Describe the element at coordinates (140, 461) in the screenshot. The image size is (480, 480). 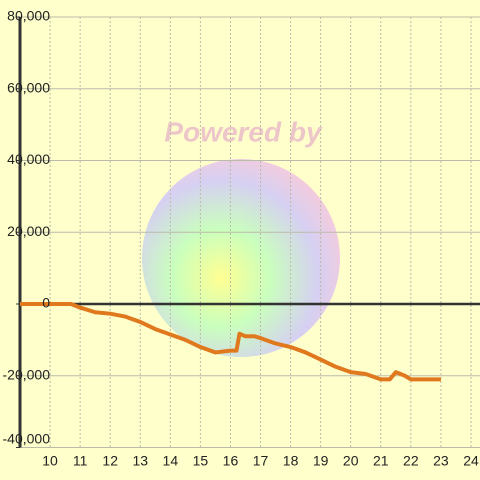
I see `x-tick-label: 13` at that location.